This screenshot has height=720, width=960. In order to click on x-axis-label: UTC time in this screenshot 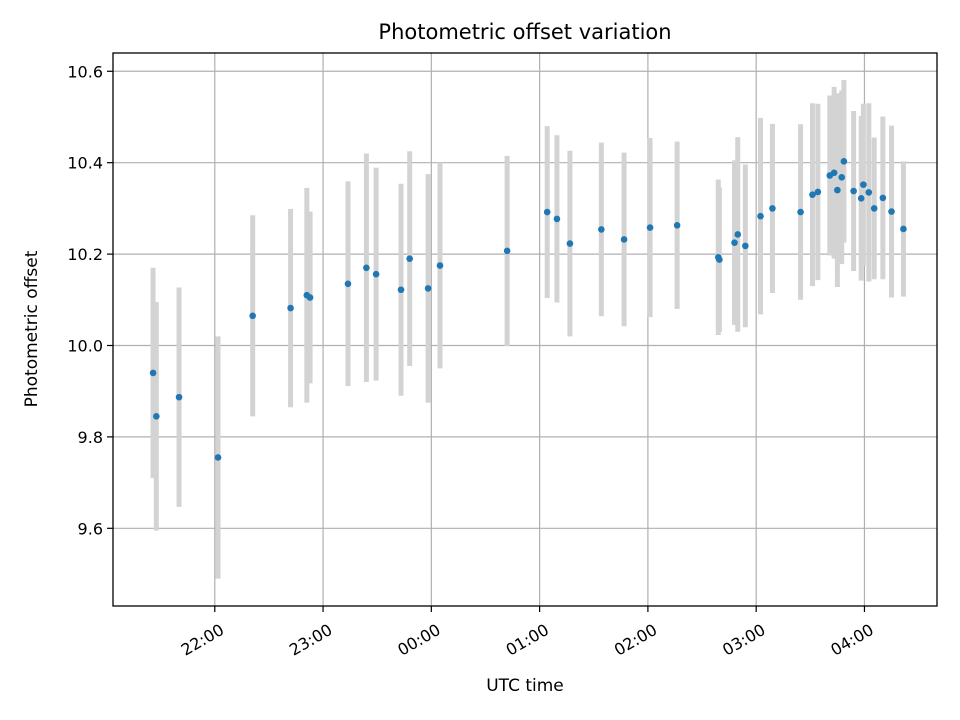, I will do `click(525, 686)`.